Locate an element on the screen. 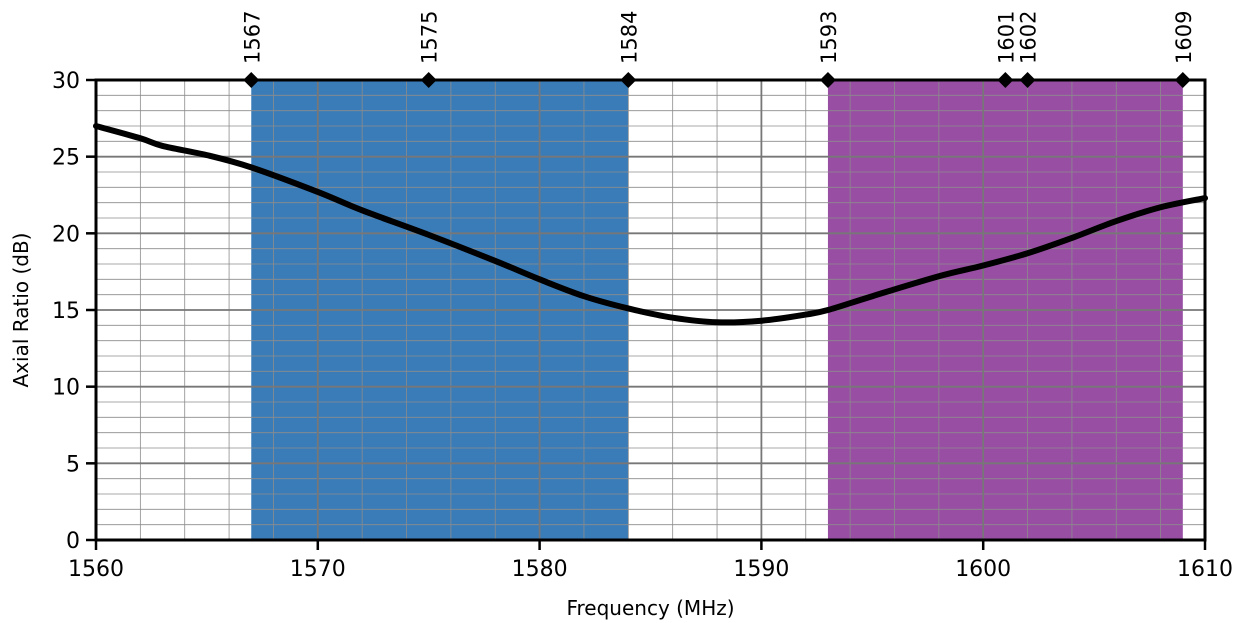 Image resolution: width=1246 pixels, height=623 pixels. marker-label-2: 1584 is located at coordinates (629, 37).